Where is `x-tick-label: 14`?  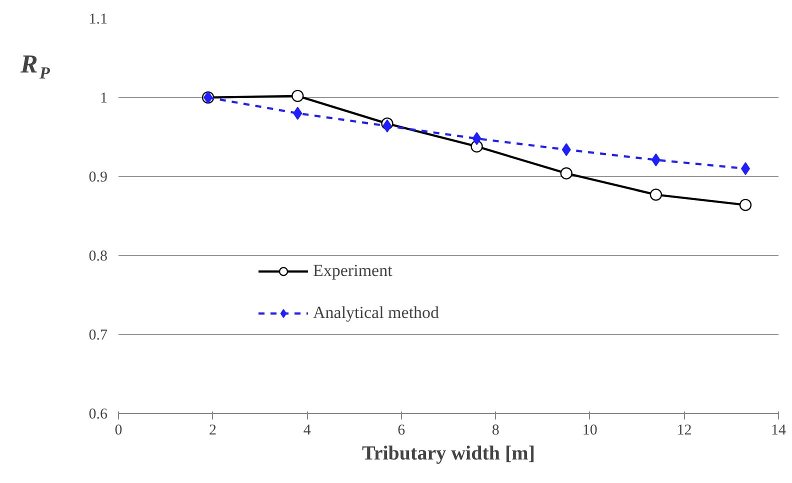
x-tick-label: 14 is located at coordinates (778, 430).